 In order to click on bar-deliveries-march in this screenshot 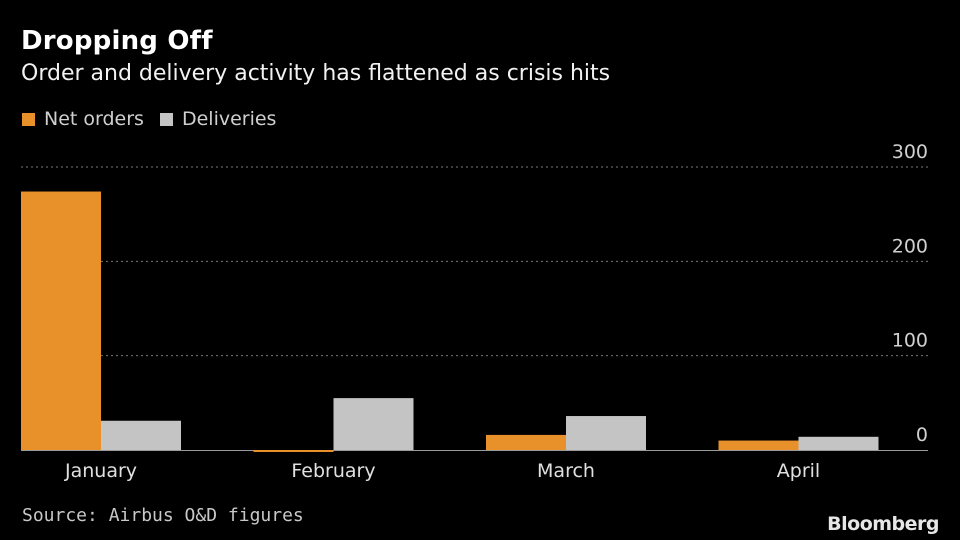, I will do `click(606, 433)`.